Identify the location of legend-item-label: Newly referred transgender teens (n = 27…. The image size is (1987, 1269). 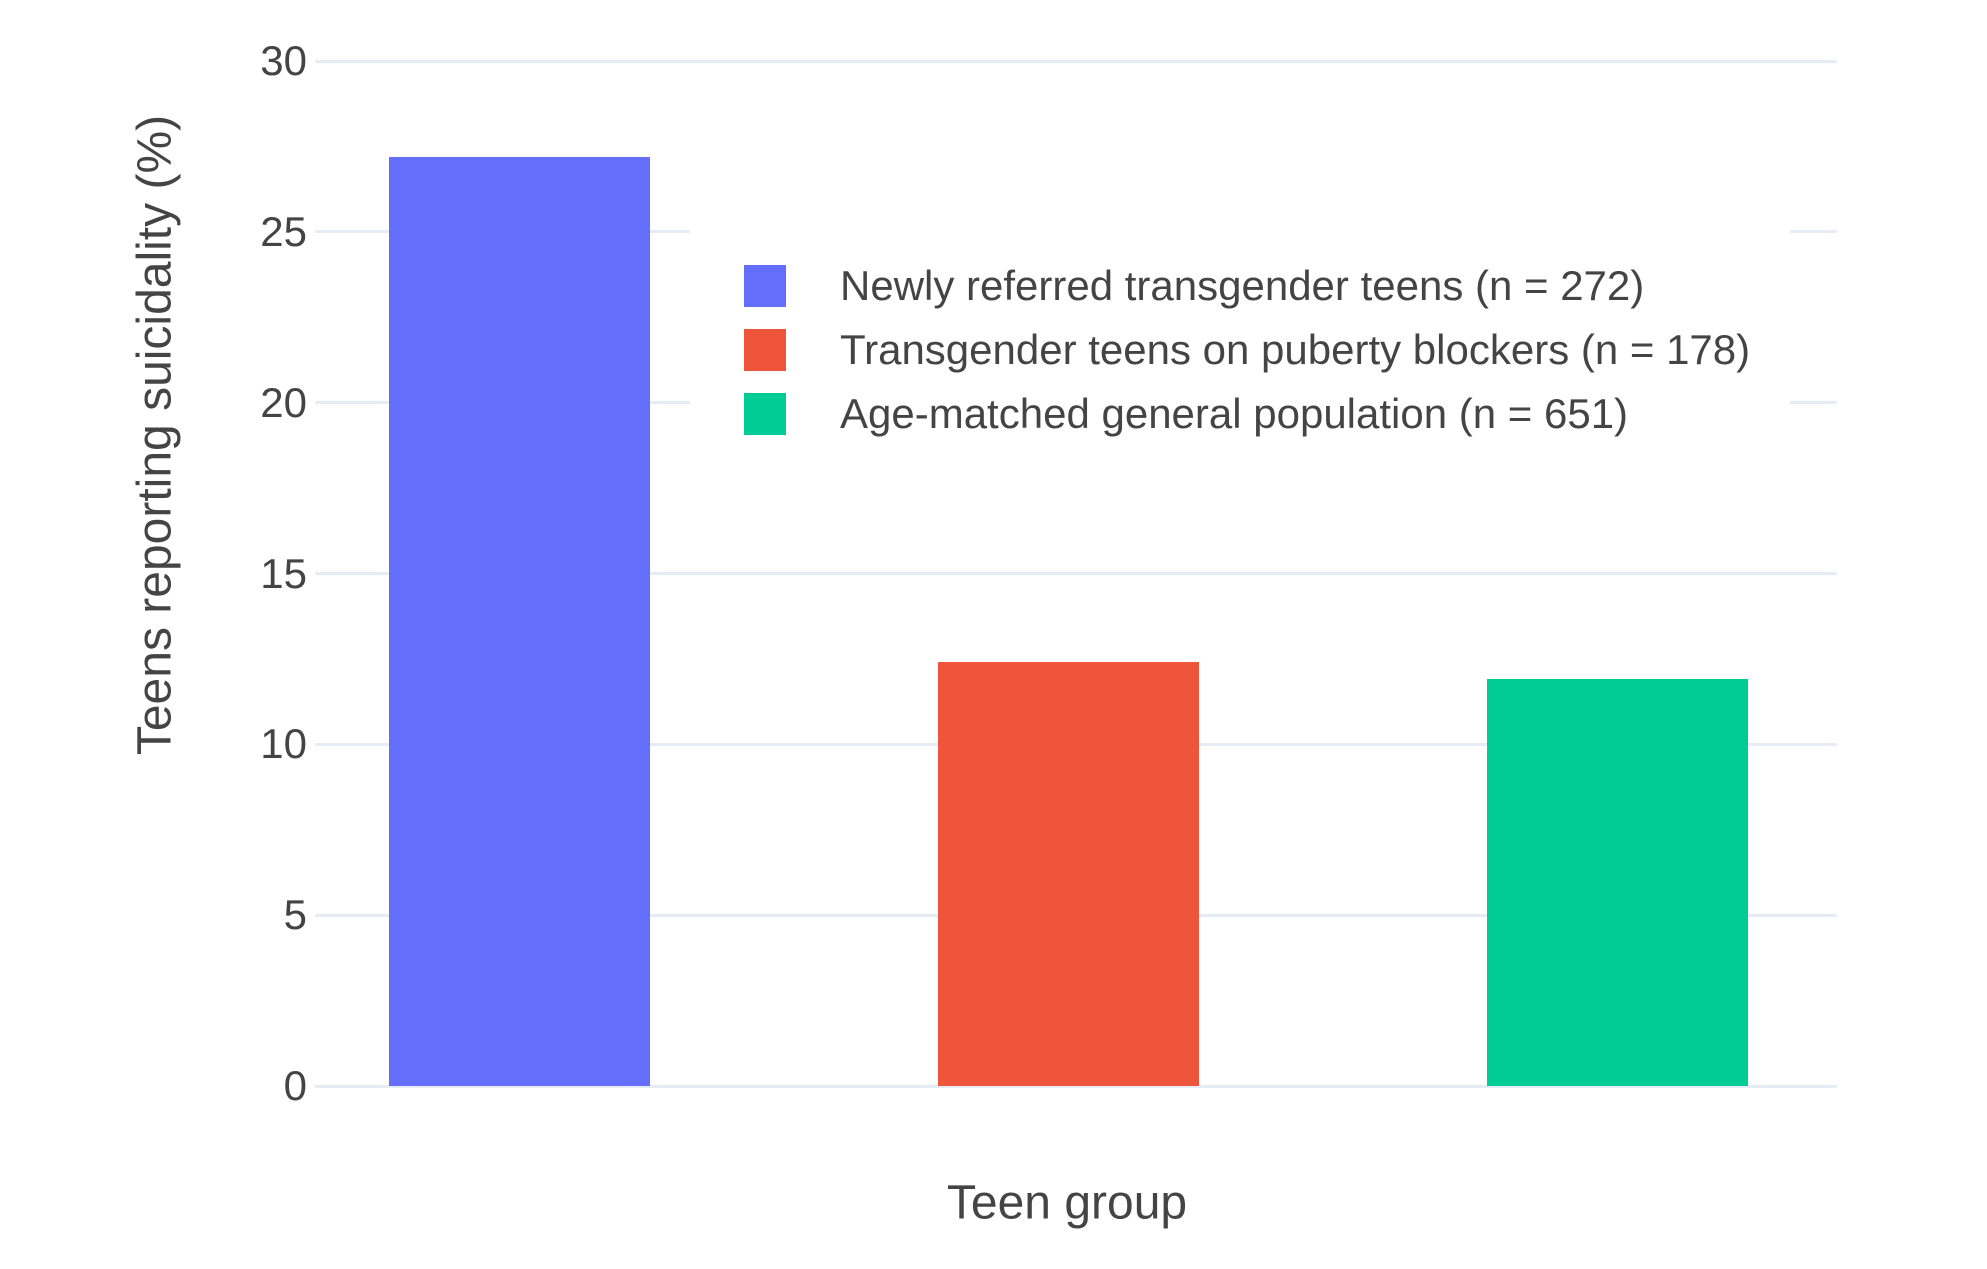
(1242, 285).